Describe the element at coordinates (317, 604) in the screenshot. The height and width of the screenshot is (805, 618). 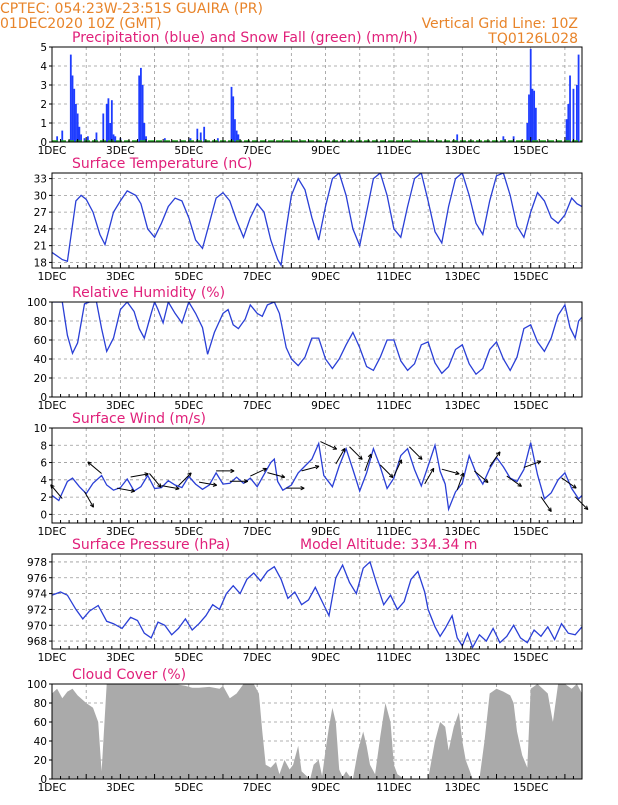
I see `pres-line` at that location.